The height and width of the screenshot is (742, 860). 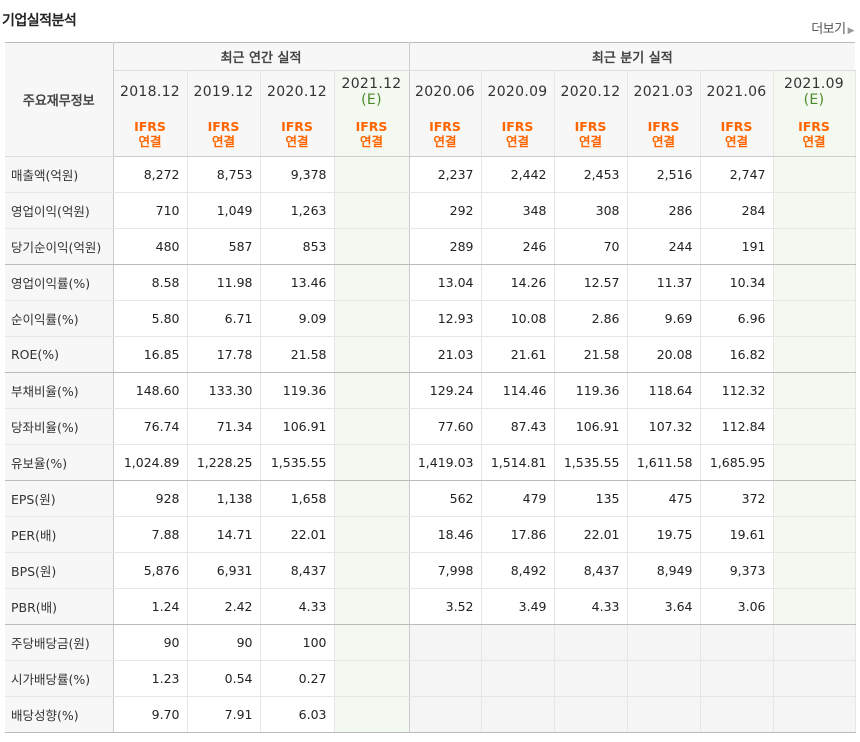 I want to click on annual-value-cell: 710, so click(x=150, y=210).